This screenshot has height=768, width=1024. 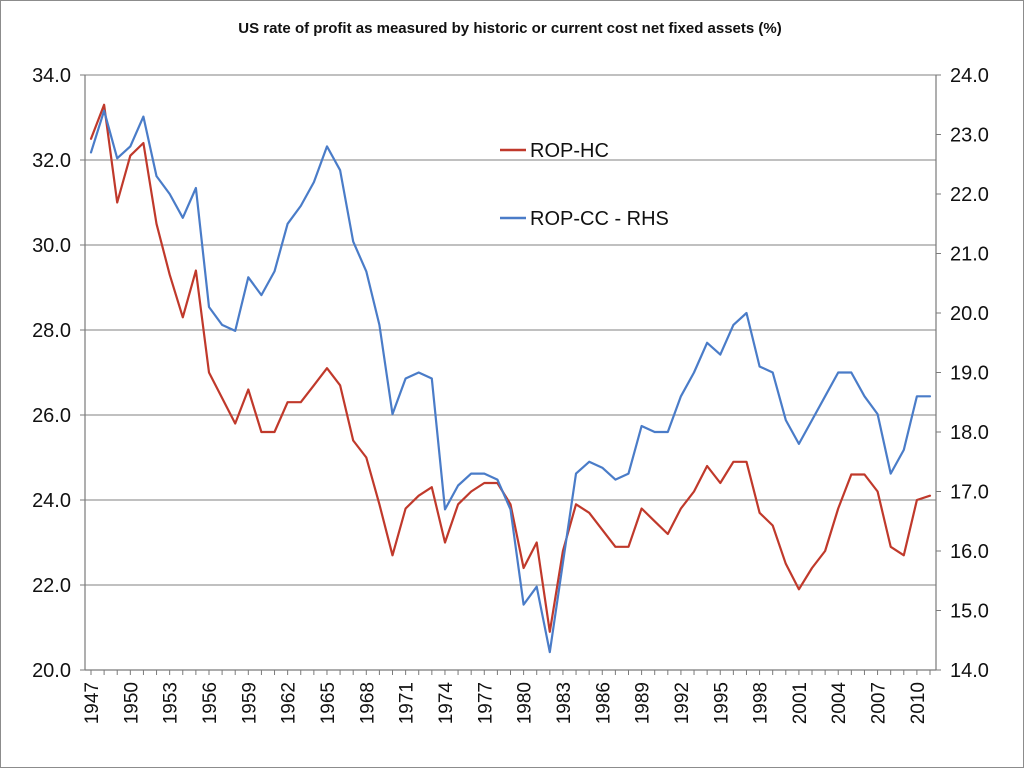 I want to click on legend: ROP-HC ROP-CC - RHS, so click(x=584, y=185).